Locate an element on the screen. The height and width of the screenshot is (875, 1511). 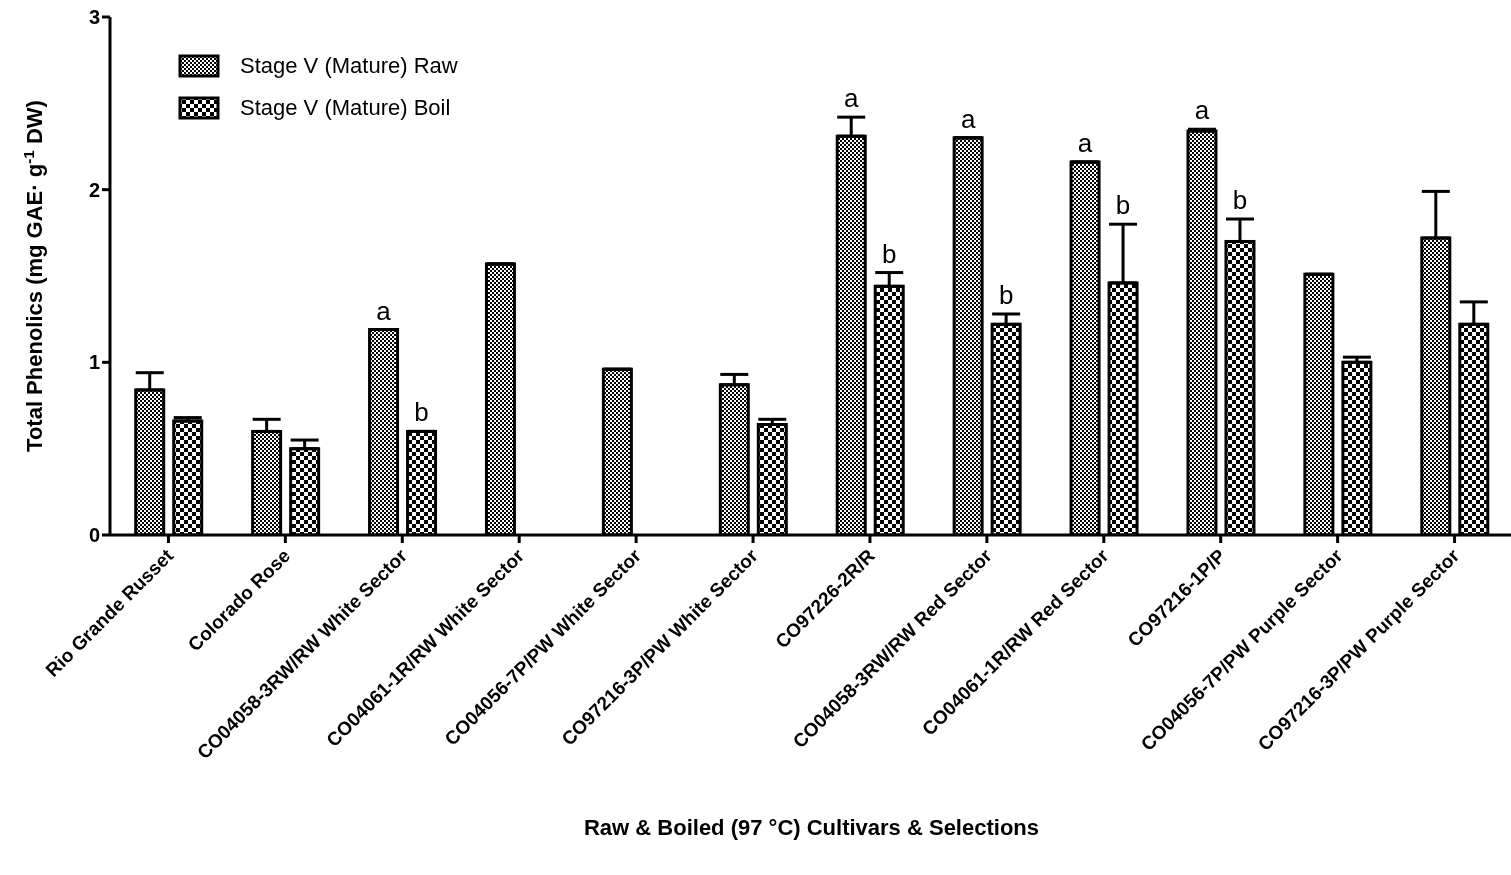
y-tick-label: 2 is located at coordinates (94, 189).